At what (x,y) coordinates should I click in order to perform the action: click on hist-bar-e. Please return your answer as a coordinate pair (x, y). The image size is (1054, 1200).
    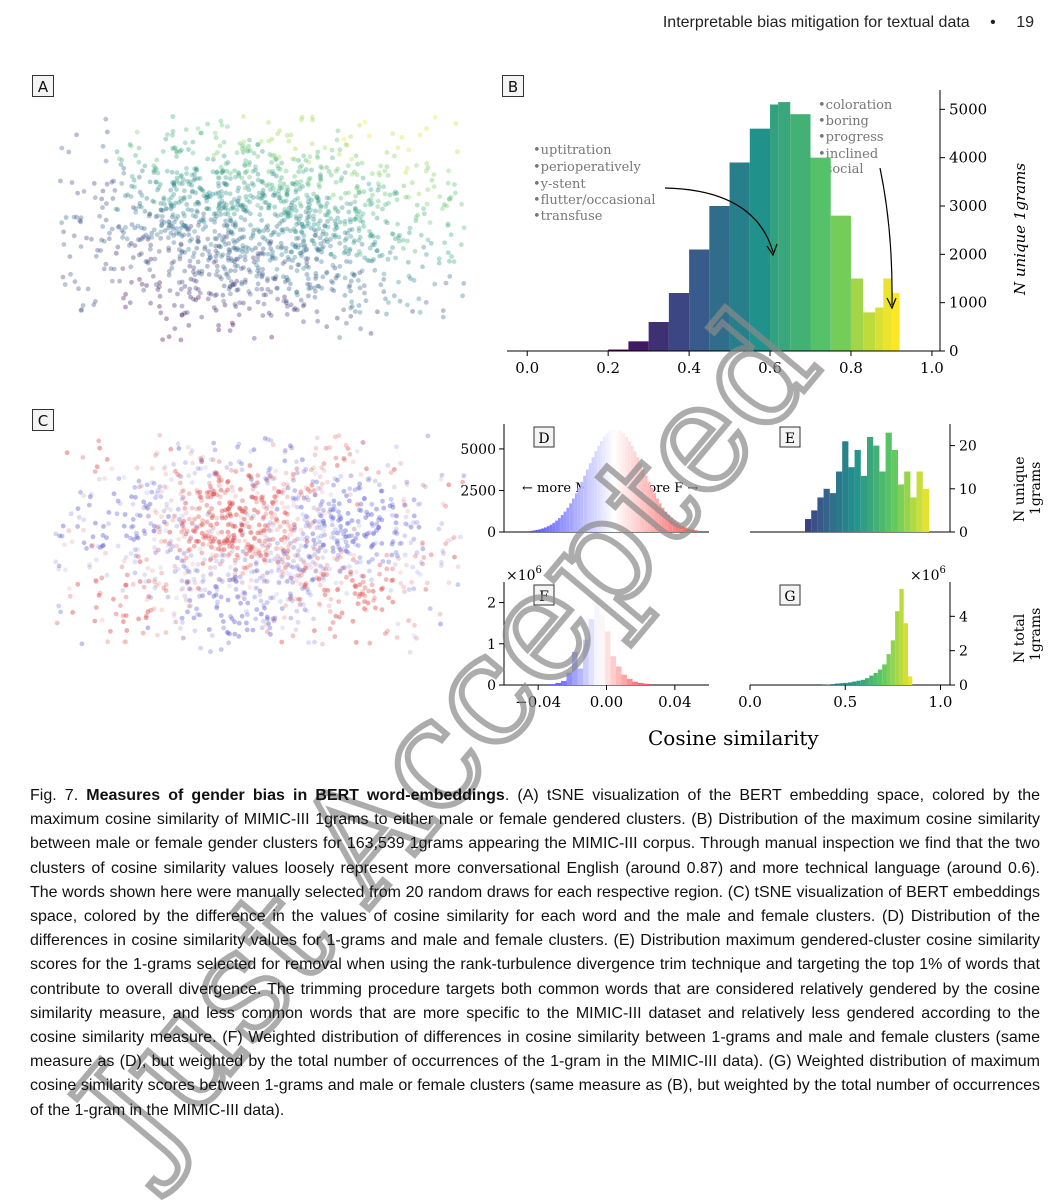
    Looking at the image, I should click on (894, 490).